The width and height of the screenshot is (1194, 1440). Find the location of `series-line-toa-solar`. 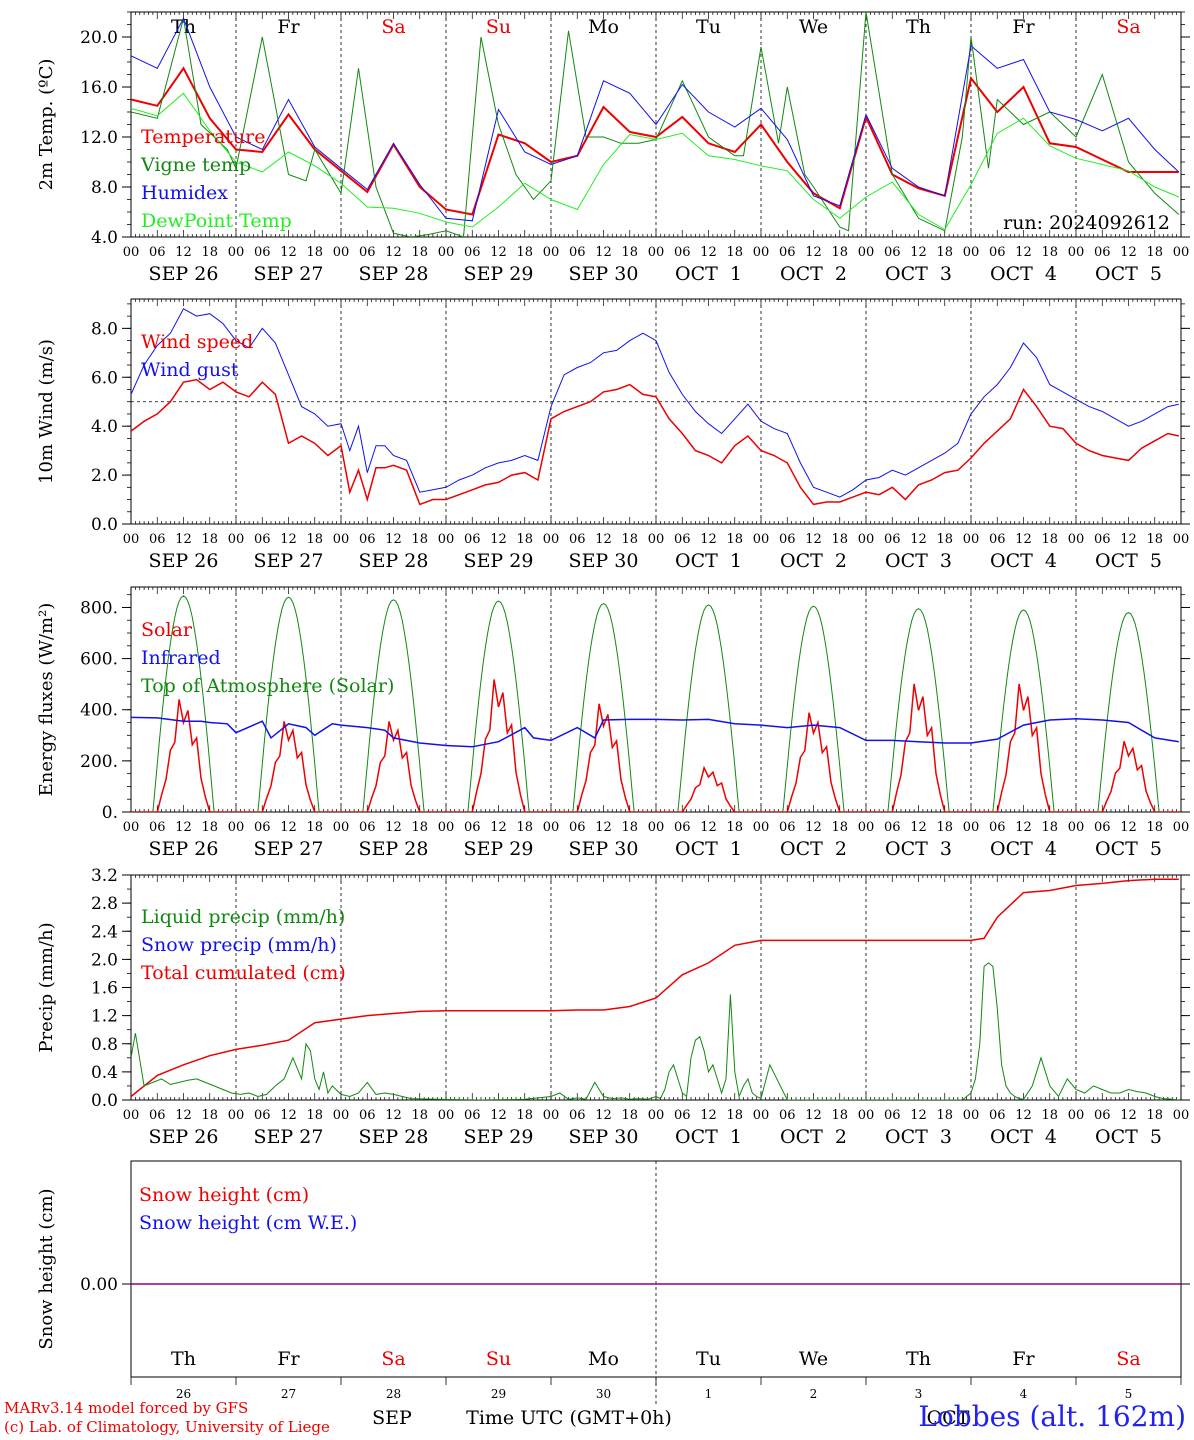

series-line-toa-solar is located at coordinates (656, 703).